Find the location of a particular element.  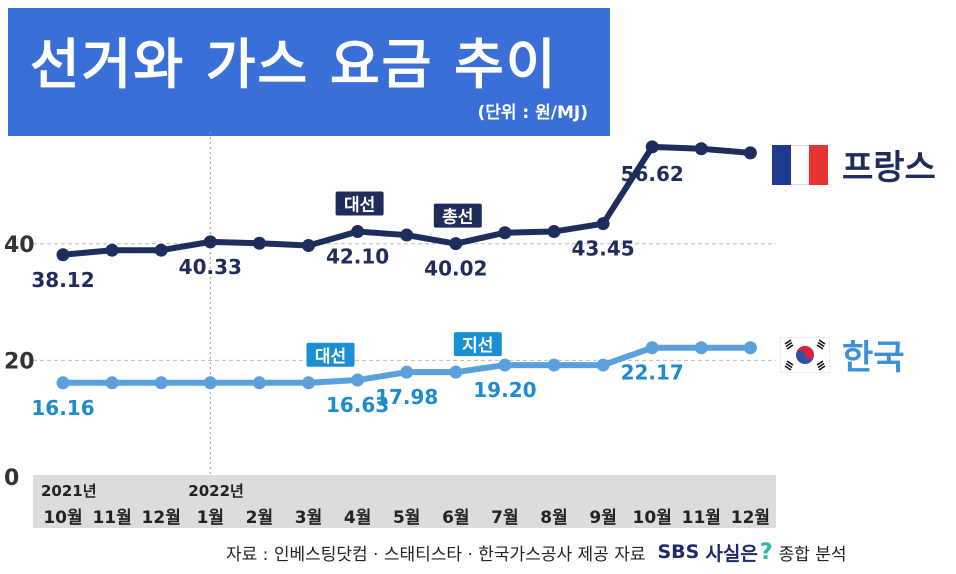

y-tick-label: 40 is located at coordinates (19, 245).